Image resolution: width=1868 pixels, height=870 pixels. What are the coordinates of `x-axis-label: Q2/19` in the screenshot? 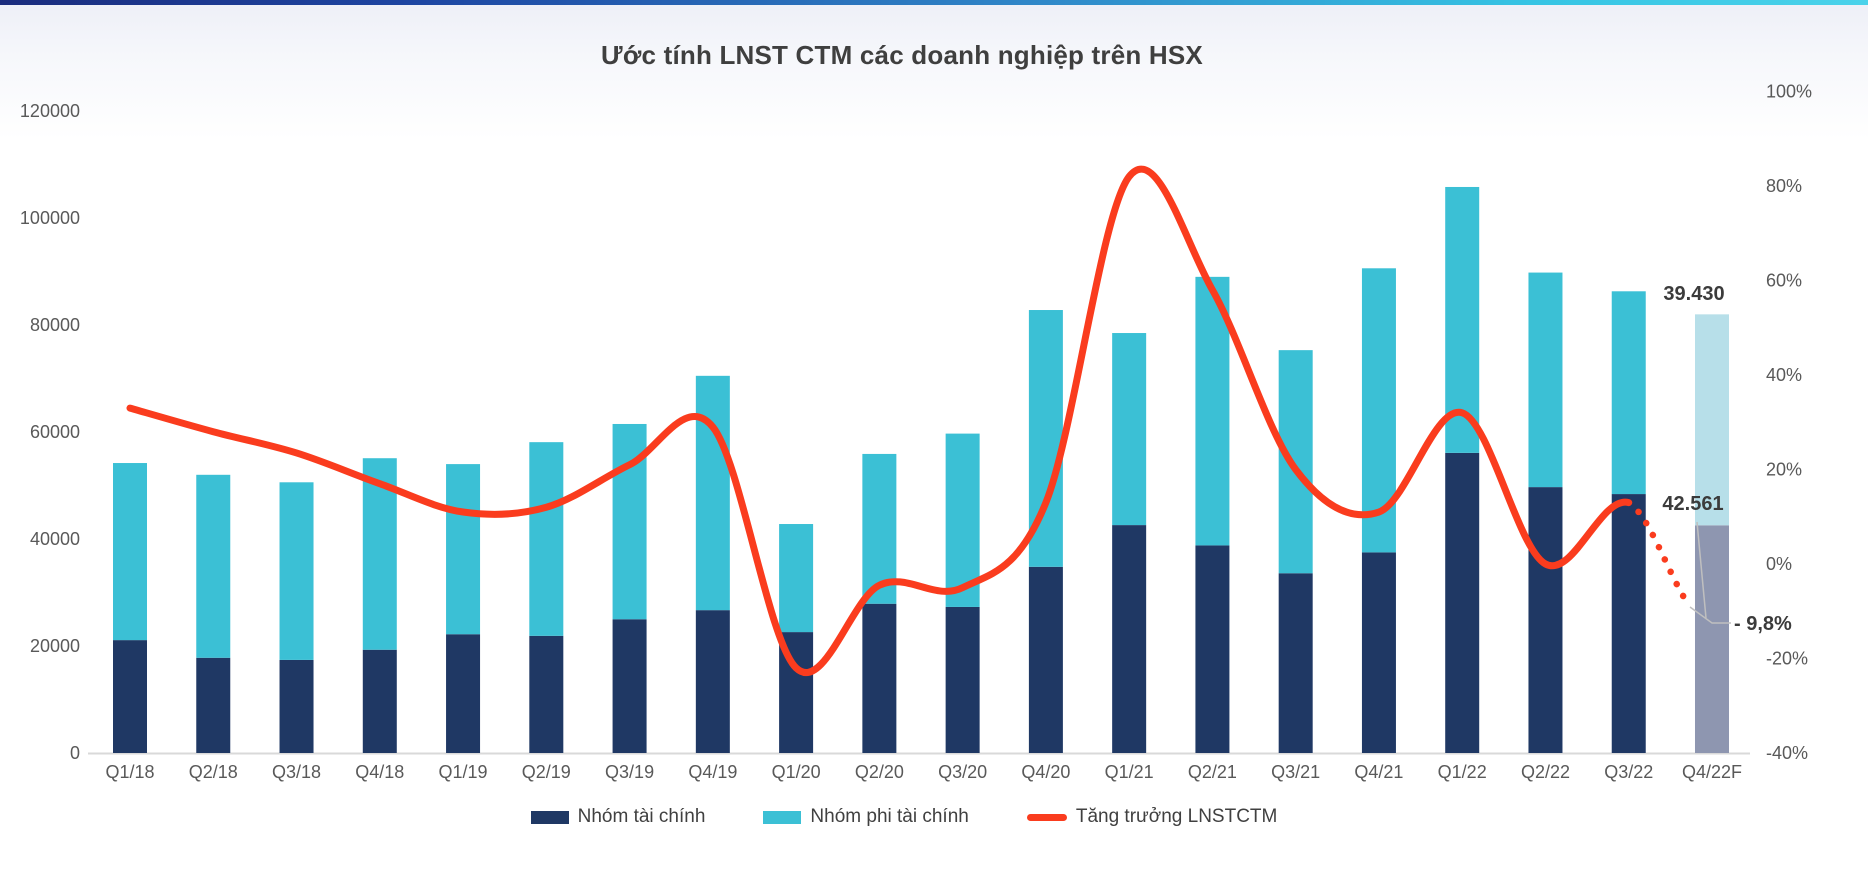 It's located at (546, 772).